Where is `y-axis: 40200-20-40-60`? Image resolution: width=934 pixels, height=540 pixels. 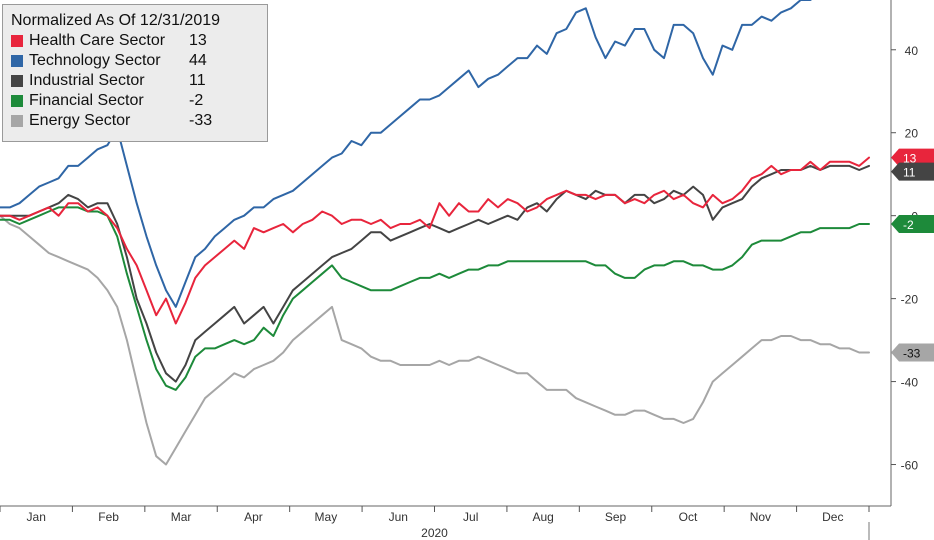 y-axis: 40200-20-40-60 is located at coordinates (904, 258).